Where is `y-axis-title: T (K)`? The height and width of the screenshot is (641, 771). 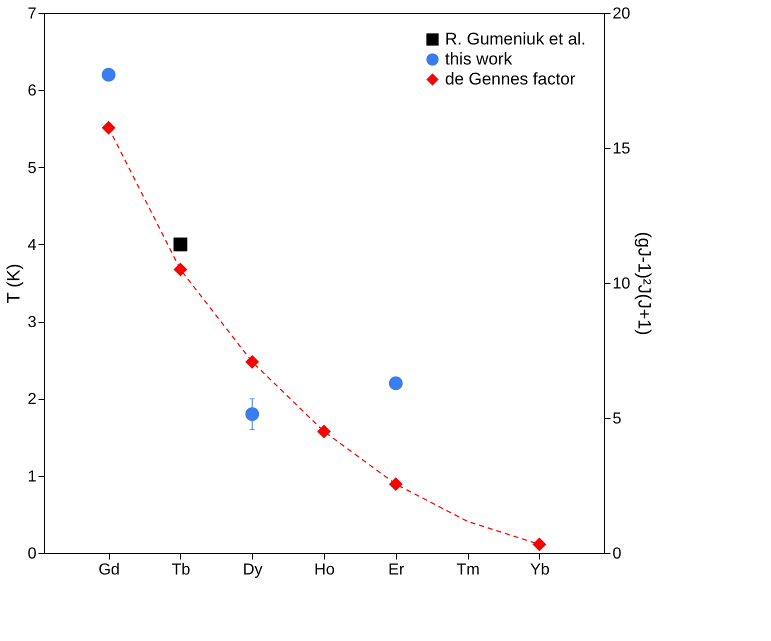 y-axis-title: T (K) is located at coordinates (14, 284).